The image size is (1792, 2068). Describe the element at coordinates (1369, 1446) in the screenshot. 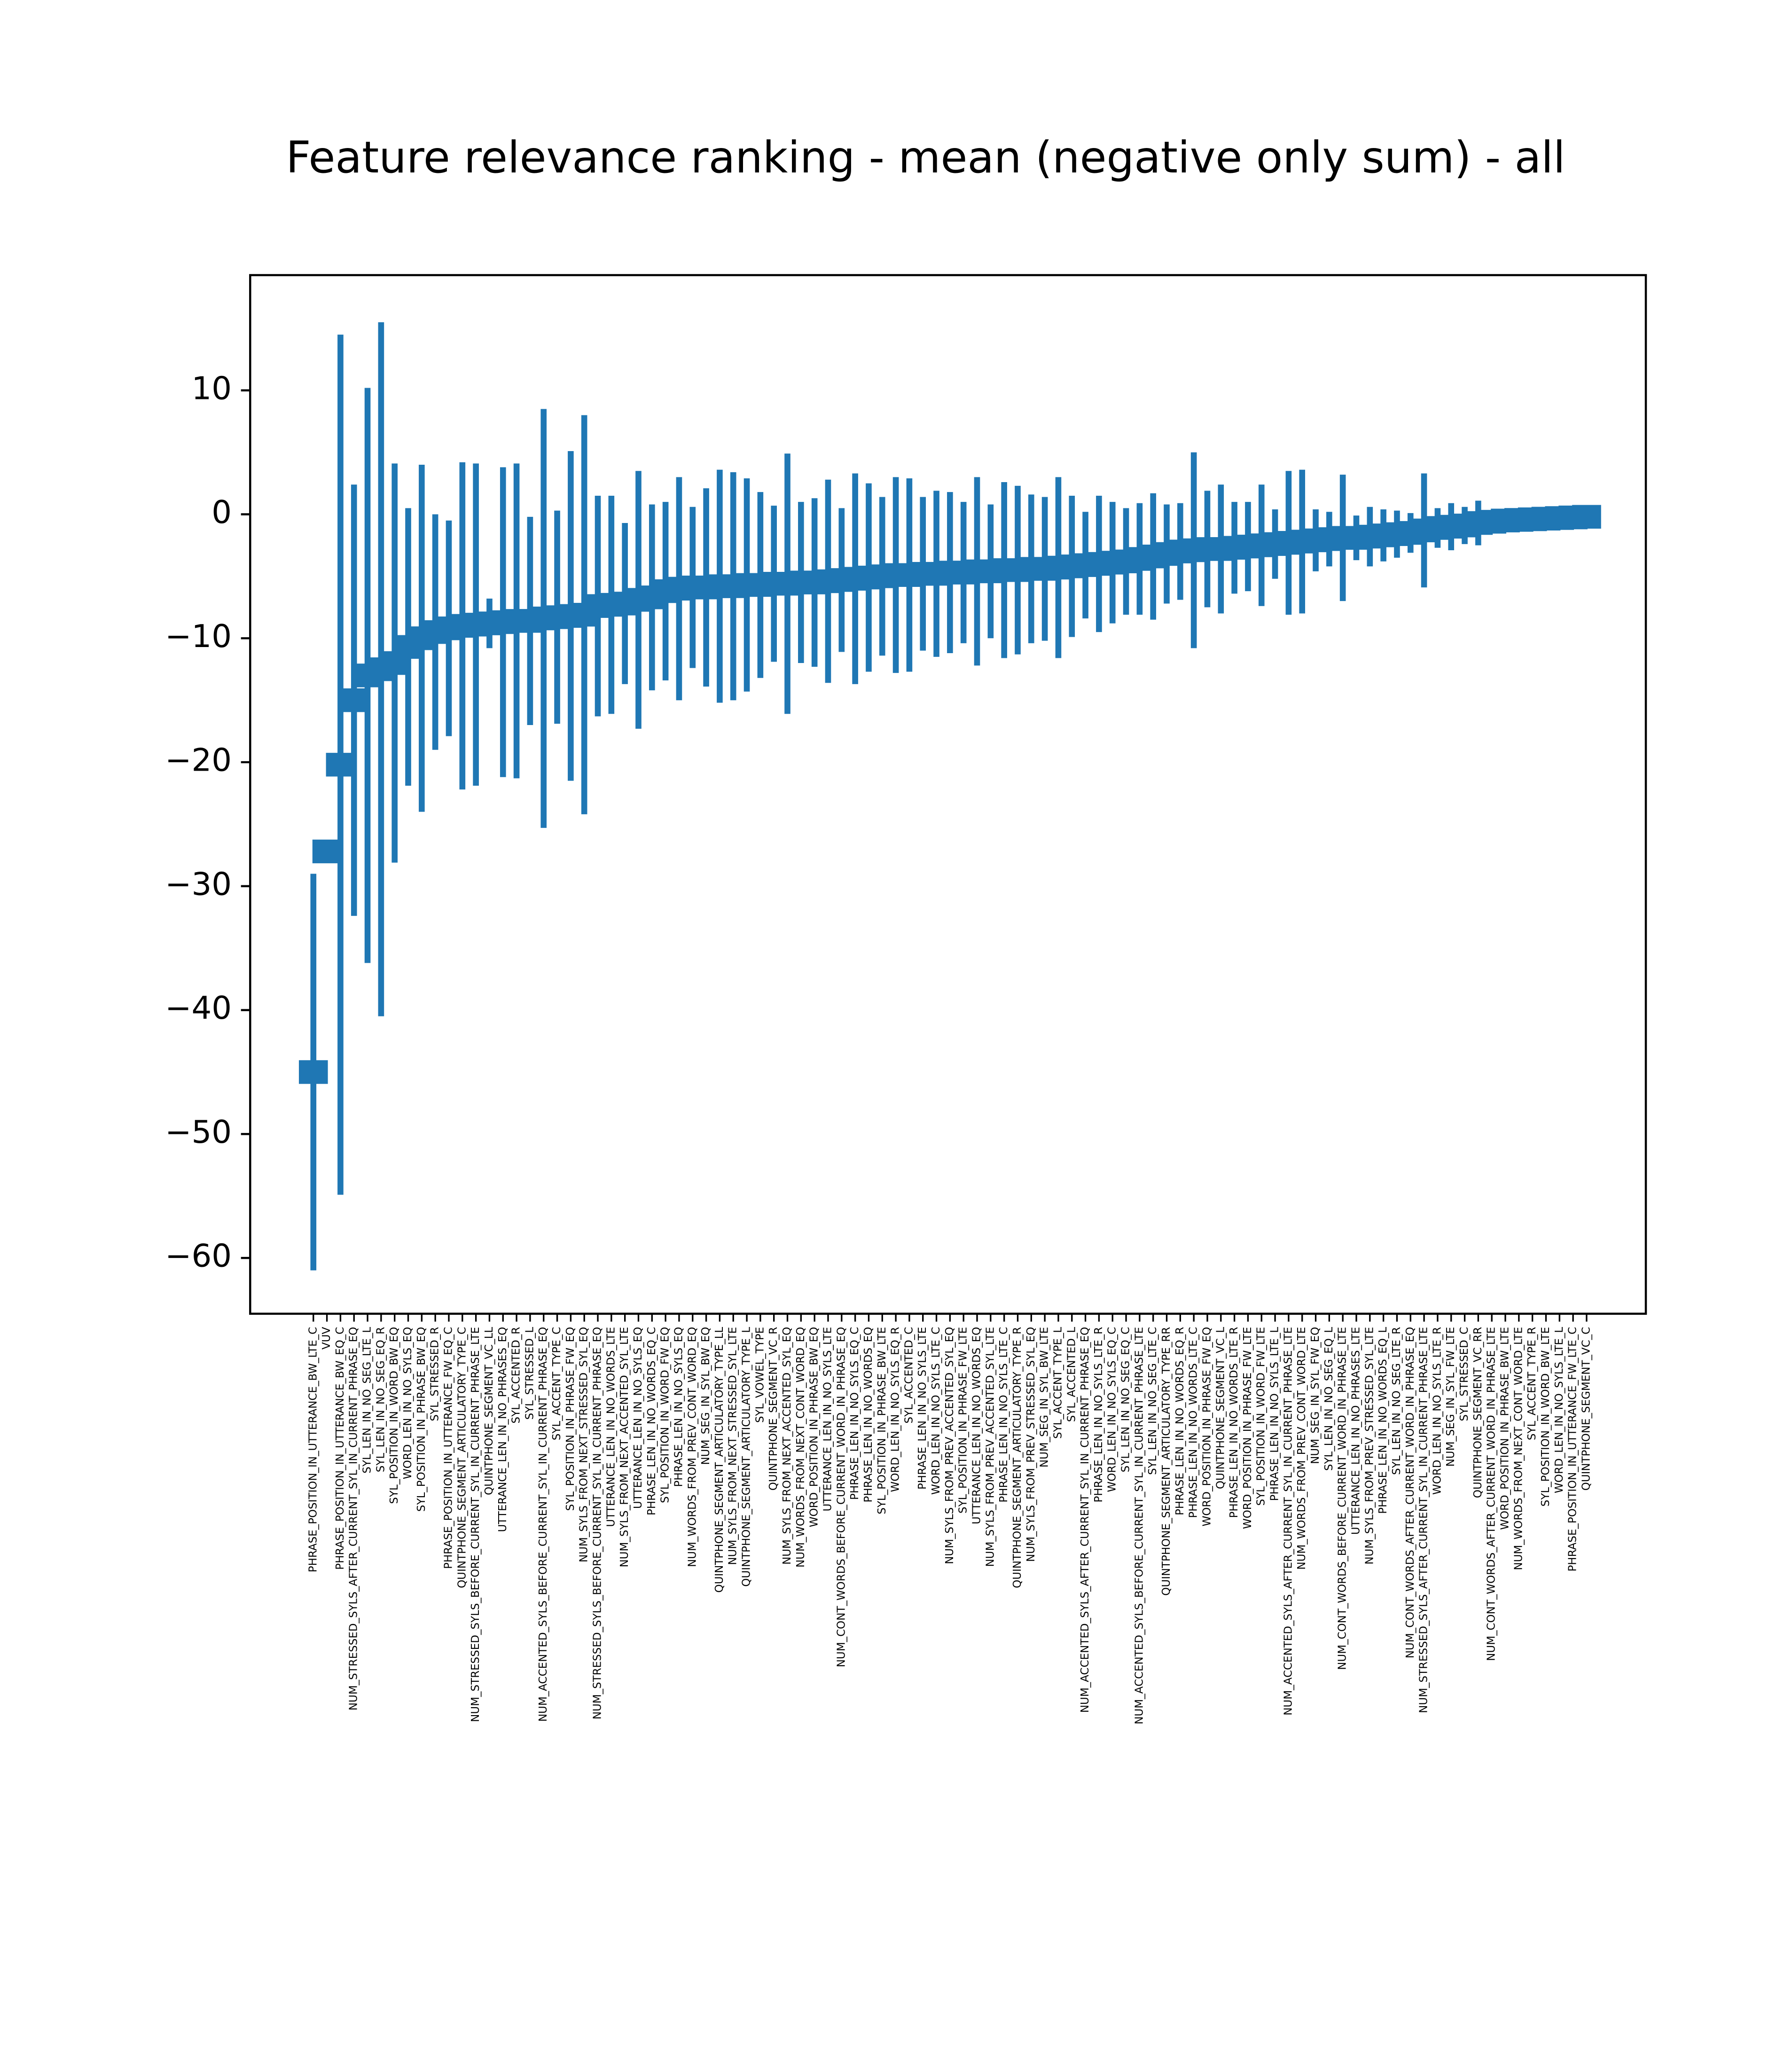

I see `x-tick-label: NUM_SYLS_FROM_PREV_STRESSED_SYL_LTE` at that location.